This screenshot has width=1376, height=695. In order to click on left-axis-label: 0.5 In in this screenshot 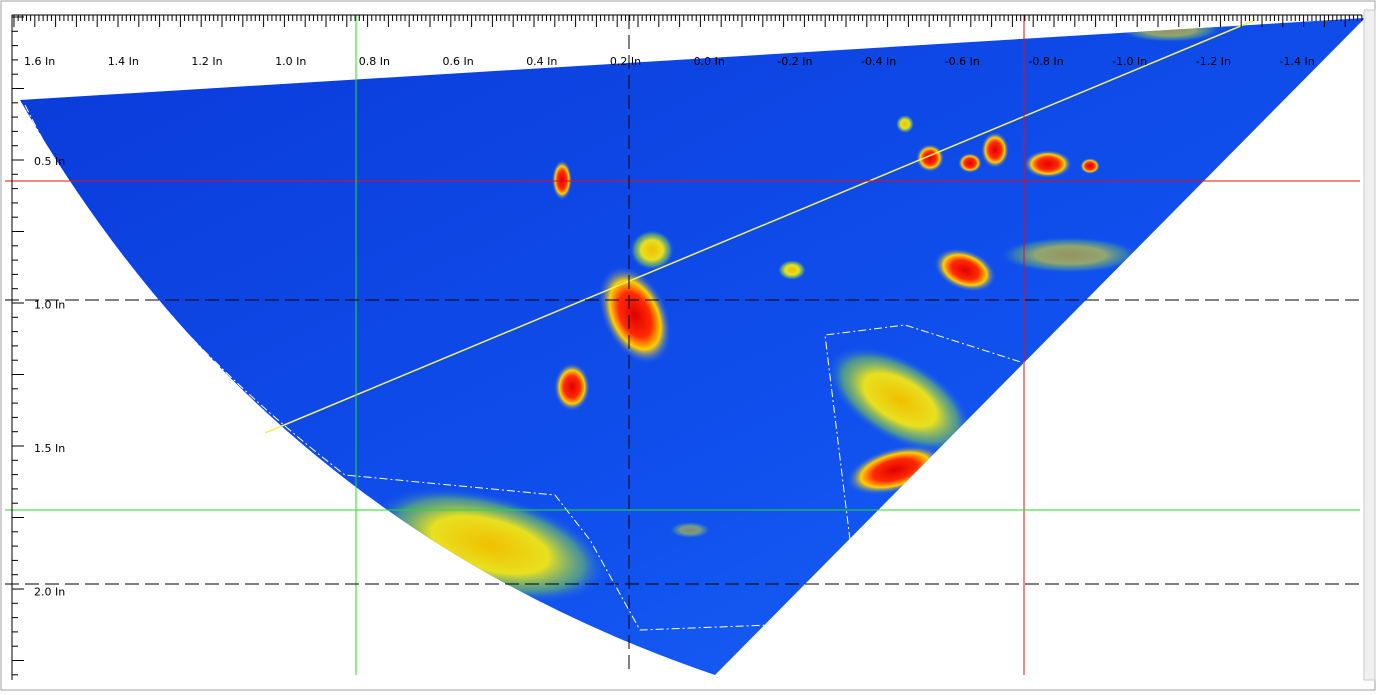, I will do `click(49, 161)`.